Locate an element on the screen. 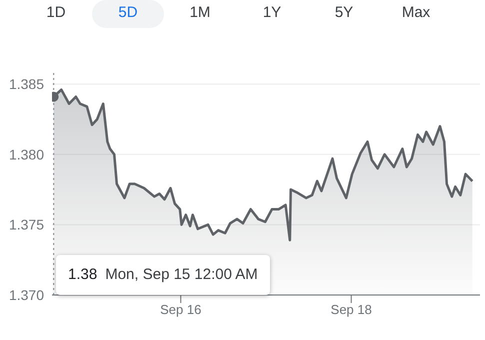  text: 1Y is located at coordinates (272, 13).